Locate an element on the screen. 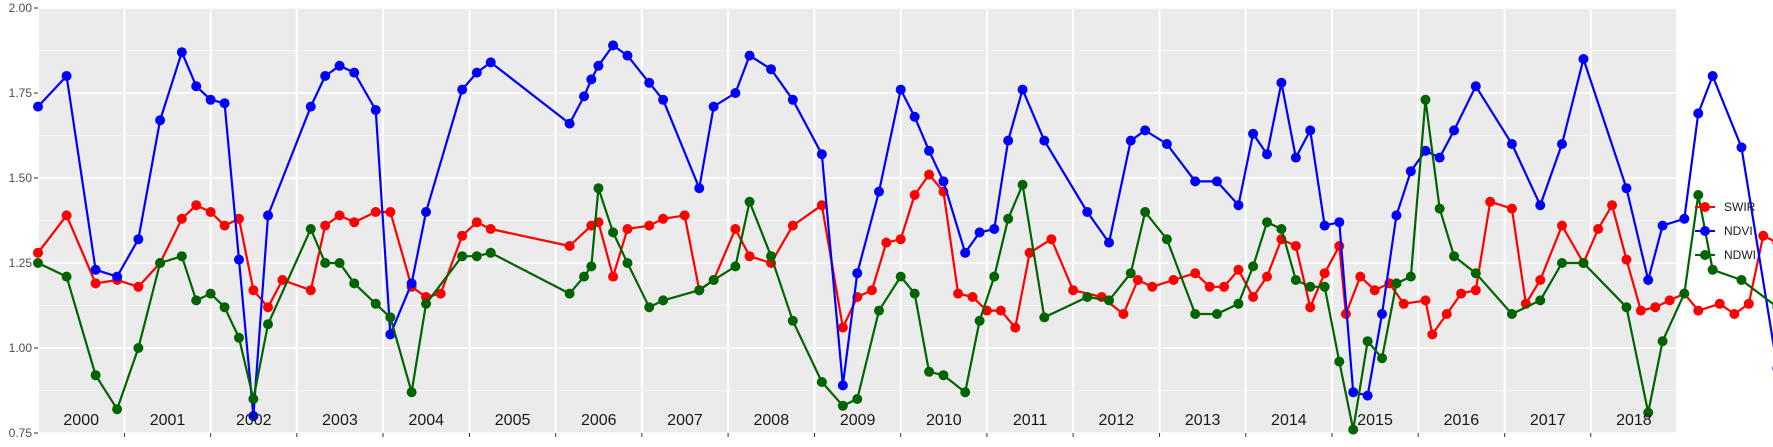 The height and width of the screenshot is (447, 1773). legend-item-swir: SWIR is located at coordinates (1725, 207).